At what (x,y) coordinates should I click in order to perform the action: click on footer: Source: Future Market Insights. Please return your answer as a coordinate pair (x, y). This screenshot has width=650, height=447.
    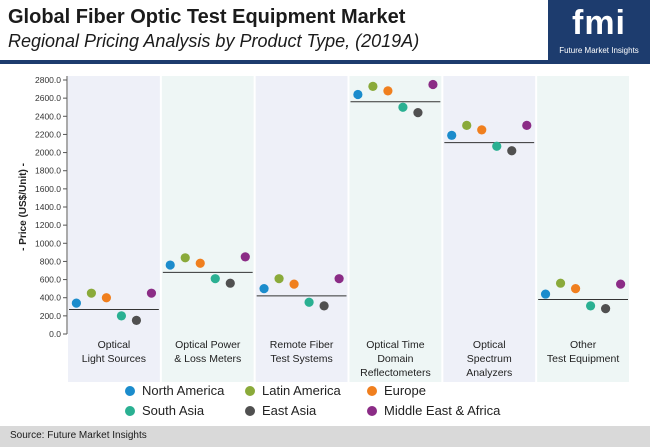
    Looking at the image, I should click on (325, 436).